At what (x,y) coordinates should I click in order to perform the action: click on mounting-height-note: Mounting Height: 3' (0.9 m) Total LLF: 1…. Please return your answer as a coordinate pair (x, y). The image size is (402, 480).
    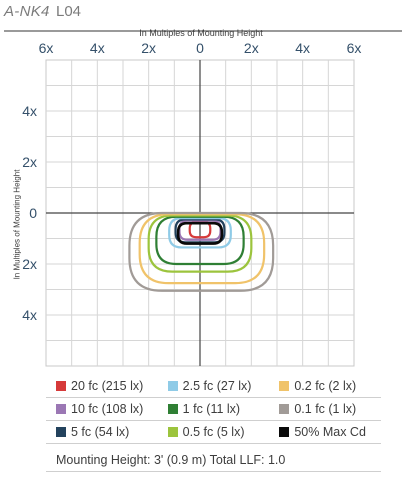
    Looking at the image, I should click on (213, 460).